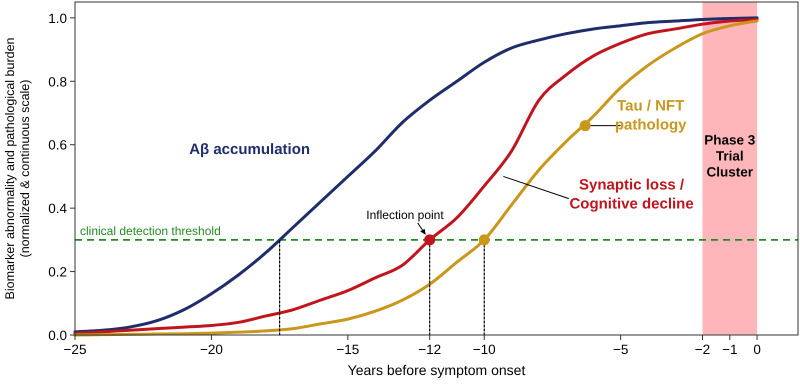 The image size is (800, 385). What do you see at coordinates (631, 194) in the screenshot?
I see `text: Synaptic loss / Cognitive decline` at bounding box center [631, 194].